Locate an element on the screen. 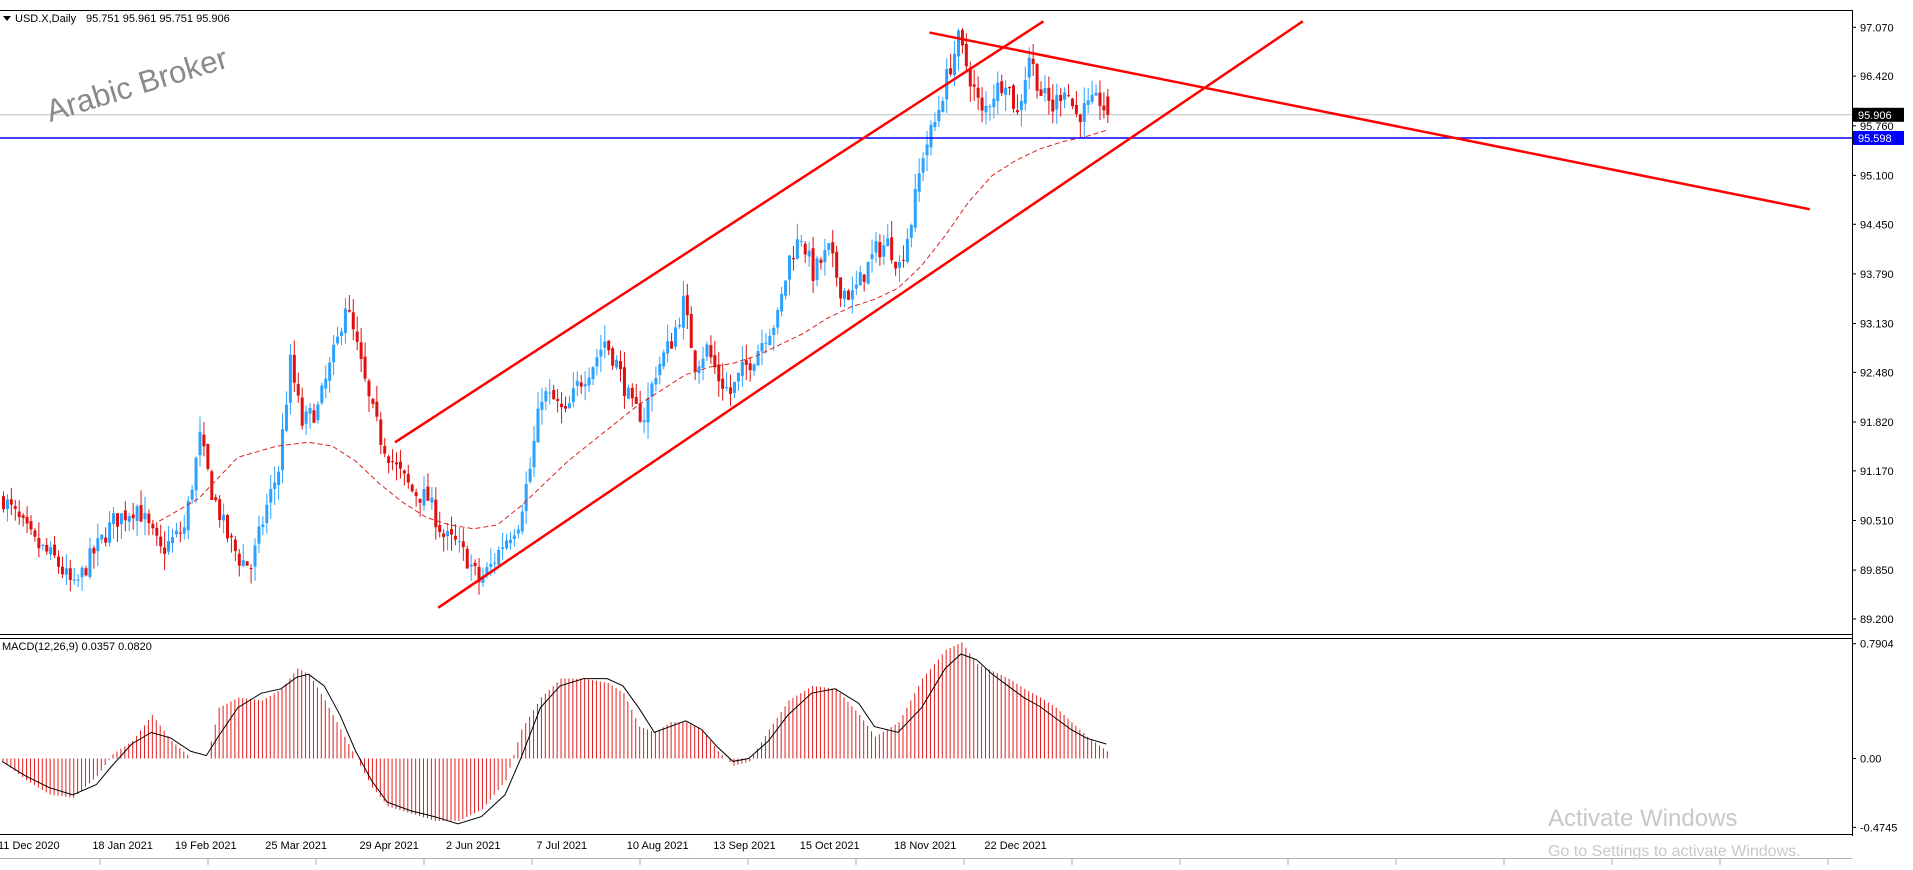 Image resolution: width=1913 pixels, height=870 pixels. macd-tick-label: 0.7904 is located at coordinates (1877, 645).